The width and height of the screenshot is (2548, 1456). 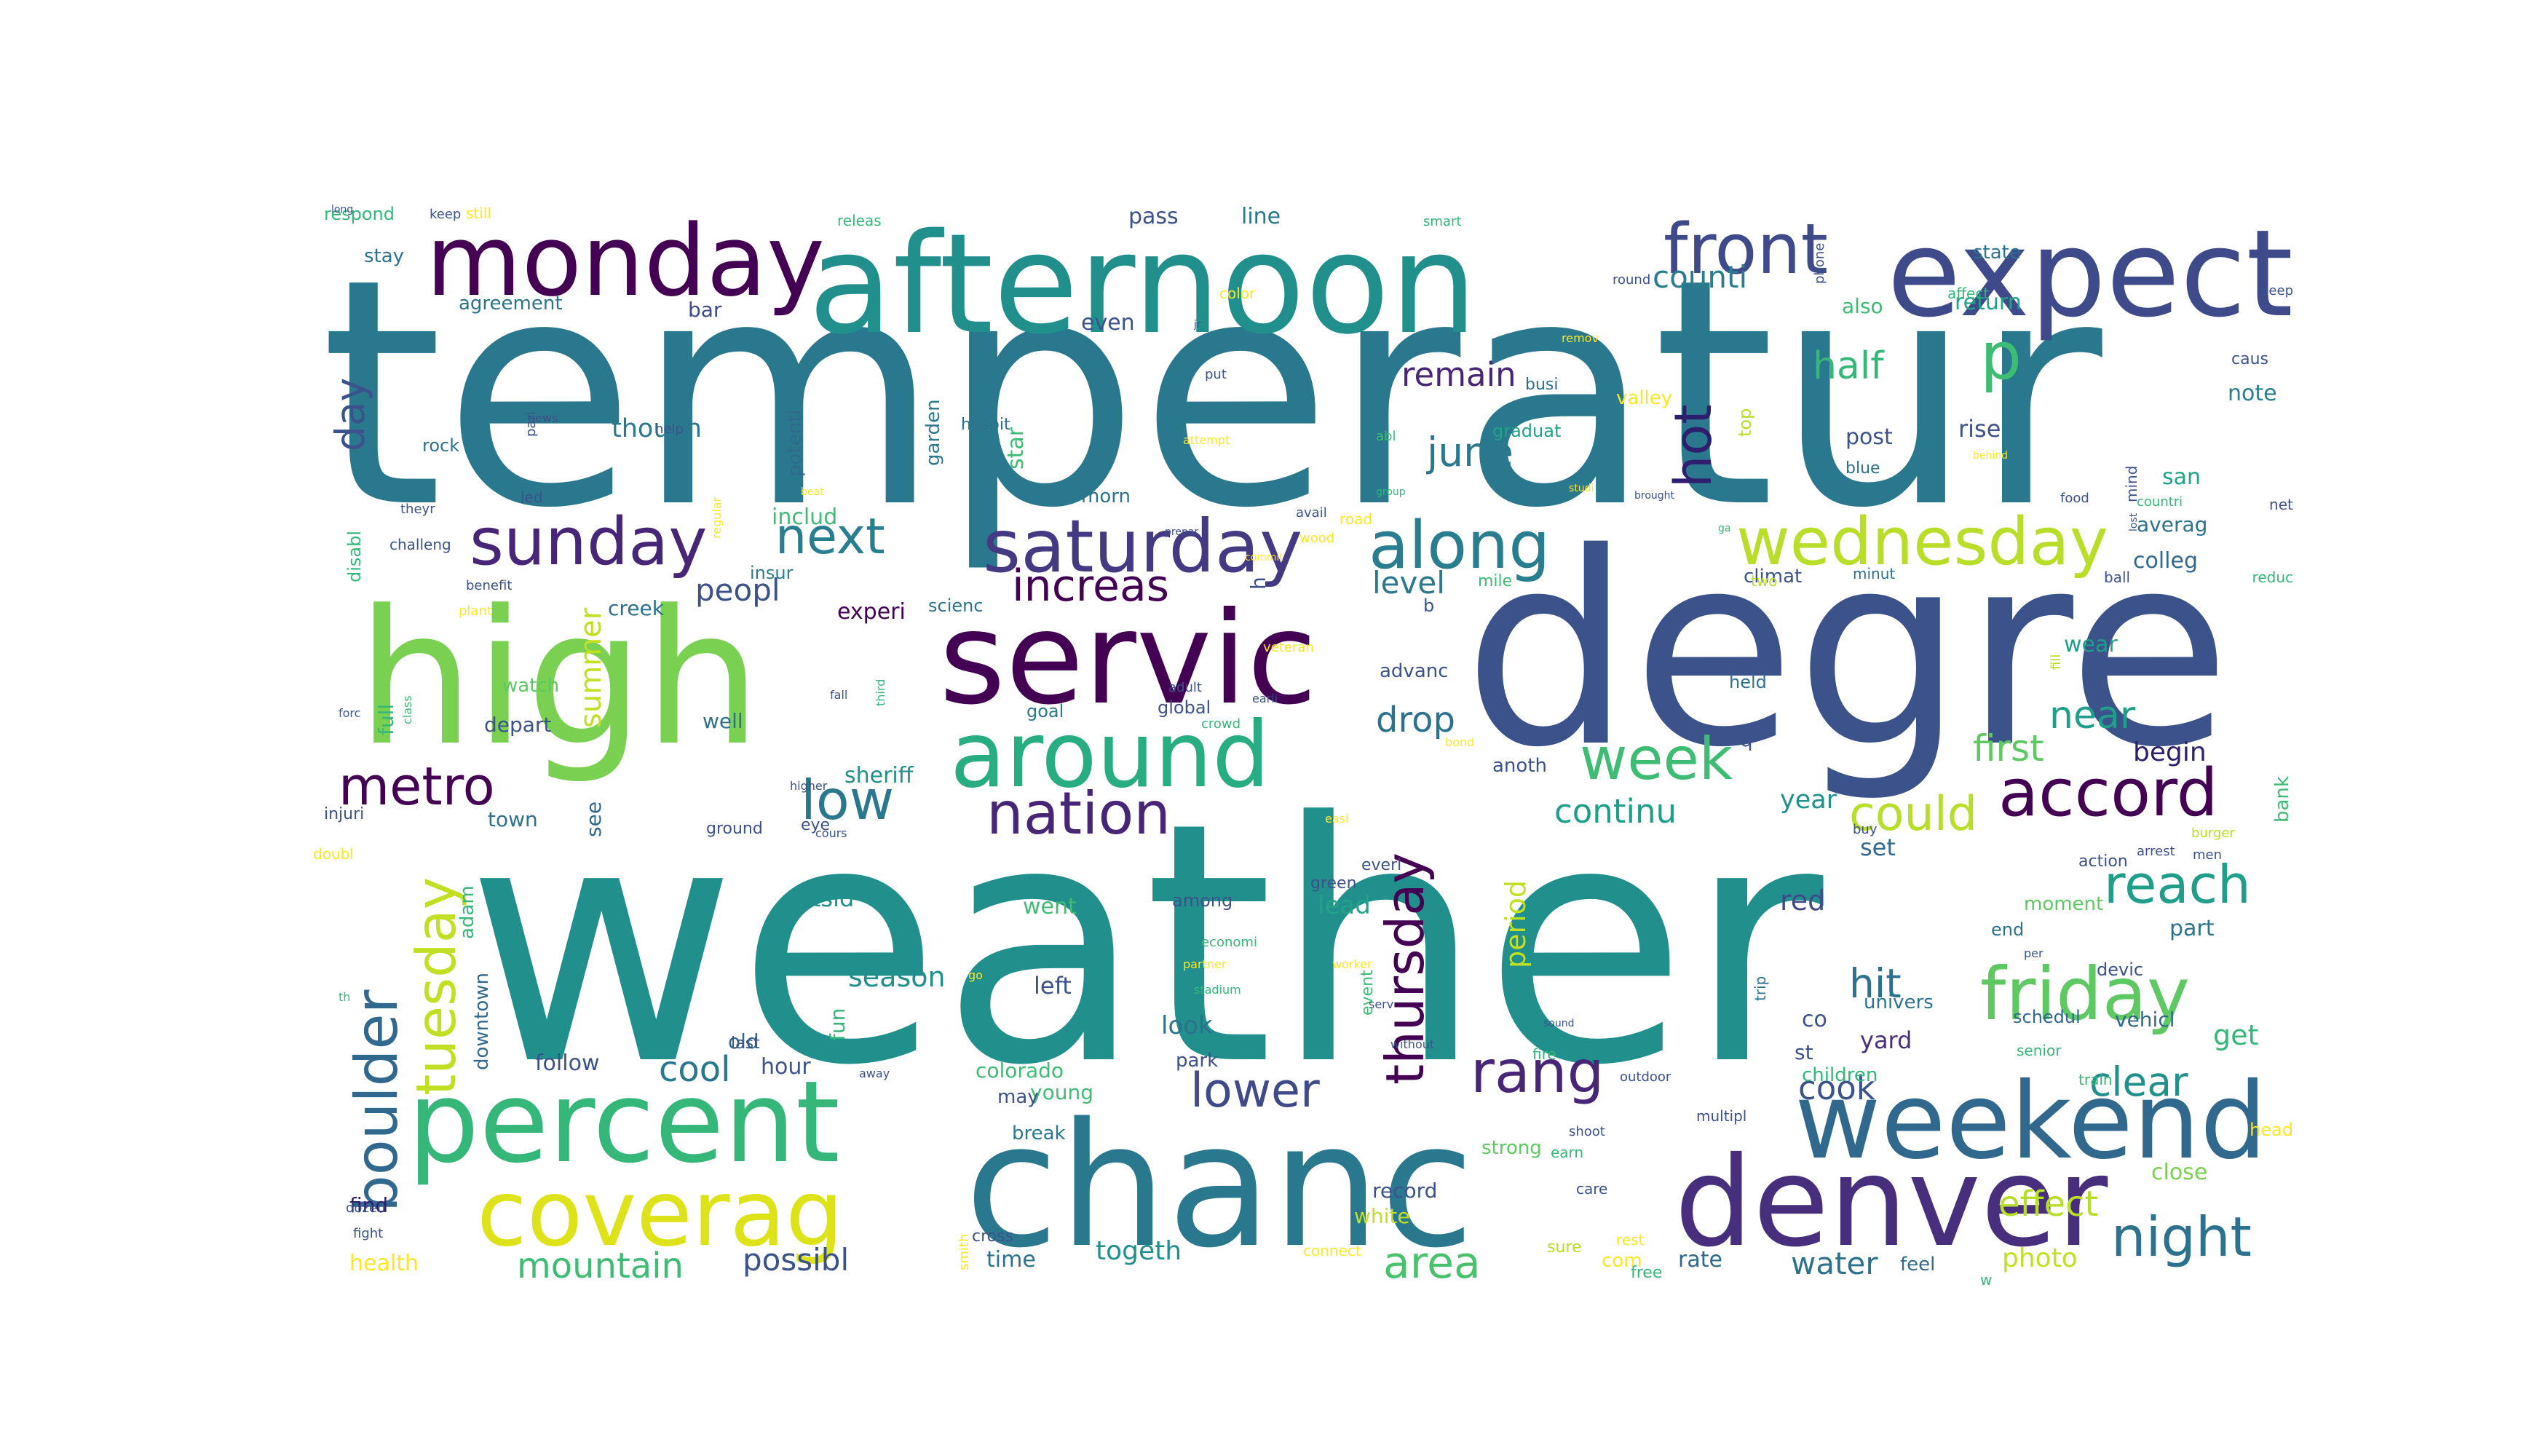 What do you see at coordinates (2007, 929) in the screenshot?
I see `word: end` at bounding box center [2007, 929].